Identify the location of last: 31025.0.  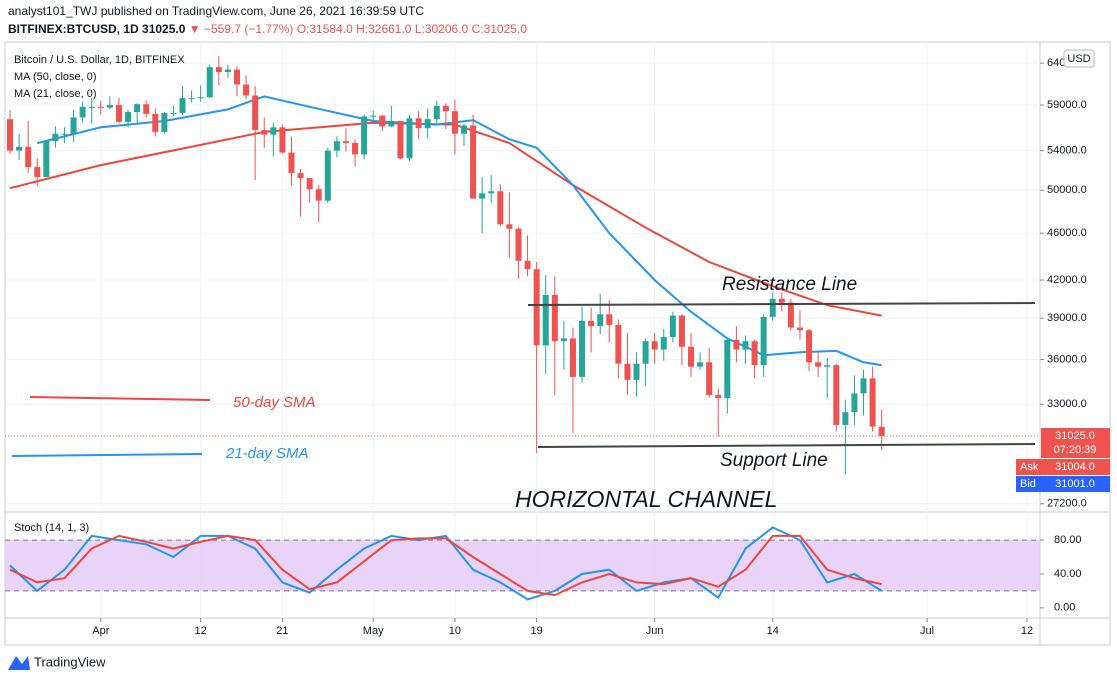
(164, 29).